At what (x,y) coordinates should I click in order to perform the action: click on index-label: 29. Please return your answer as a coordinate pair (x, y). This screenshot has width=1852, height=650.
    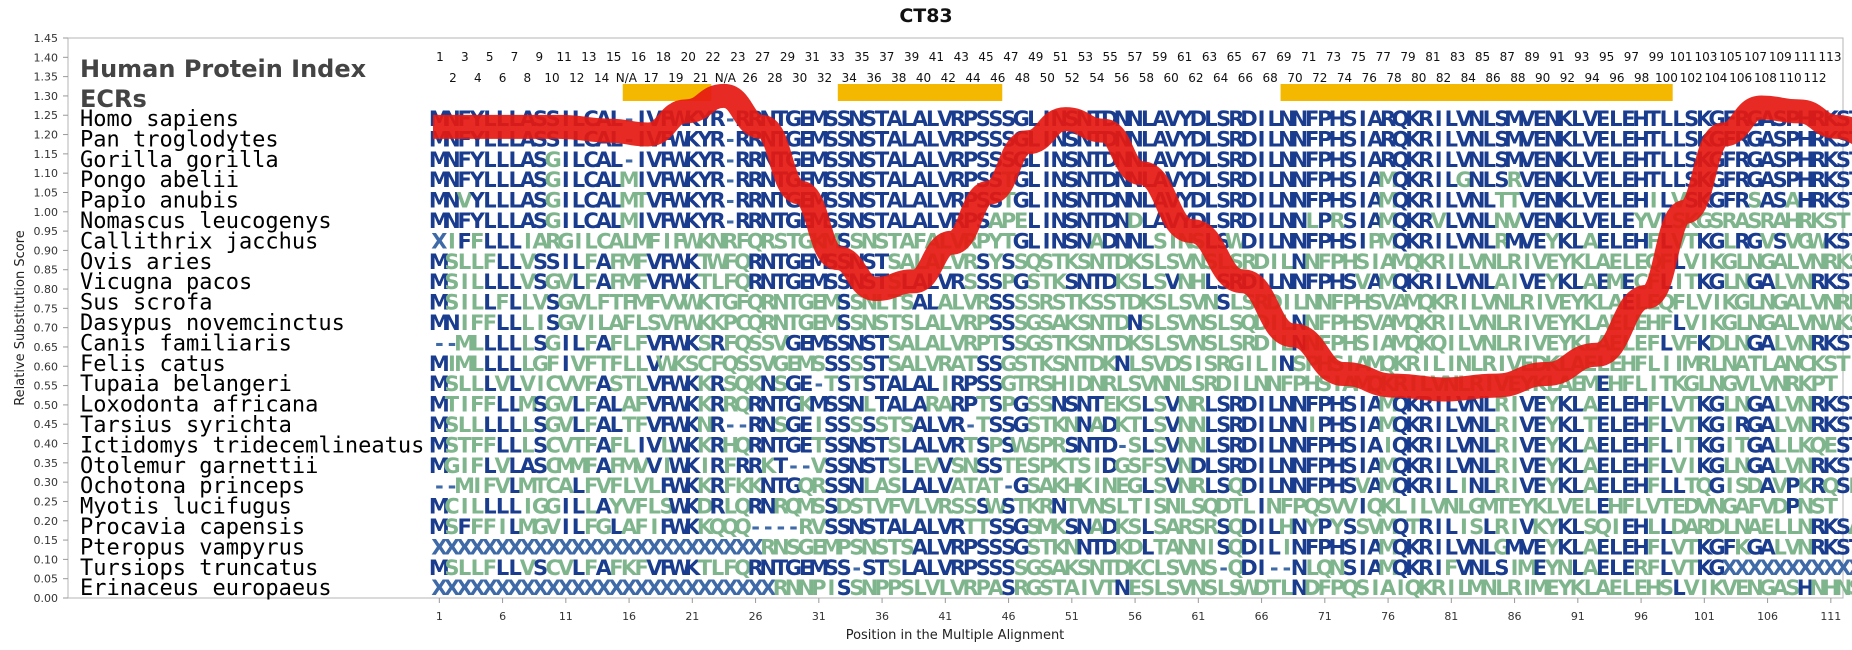
    Looking at the image, I should click on (787, 57).